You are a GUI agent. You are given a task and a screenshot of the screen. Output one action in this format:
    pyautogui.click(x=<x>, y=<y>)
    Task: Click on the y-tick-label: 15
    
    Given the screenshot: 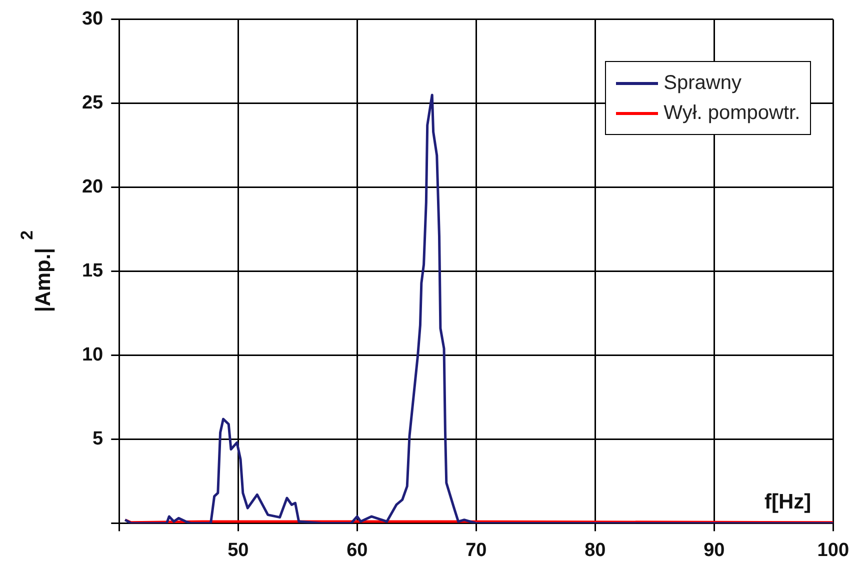 What is the action you would take?
    pyautogui.click(x=93, y=271)
    